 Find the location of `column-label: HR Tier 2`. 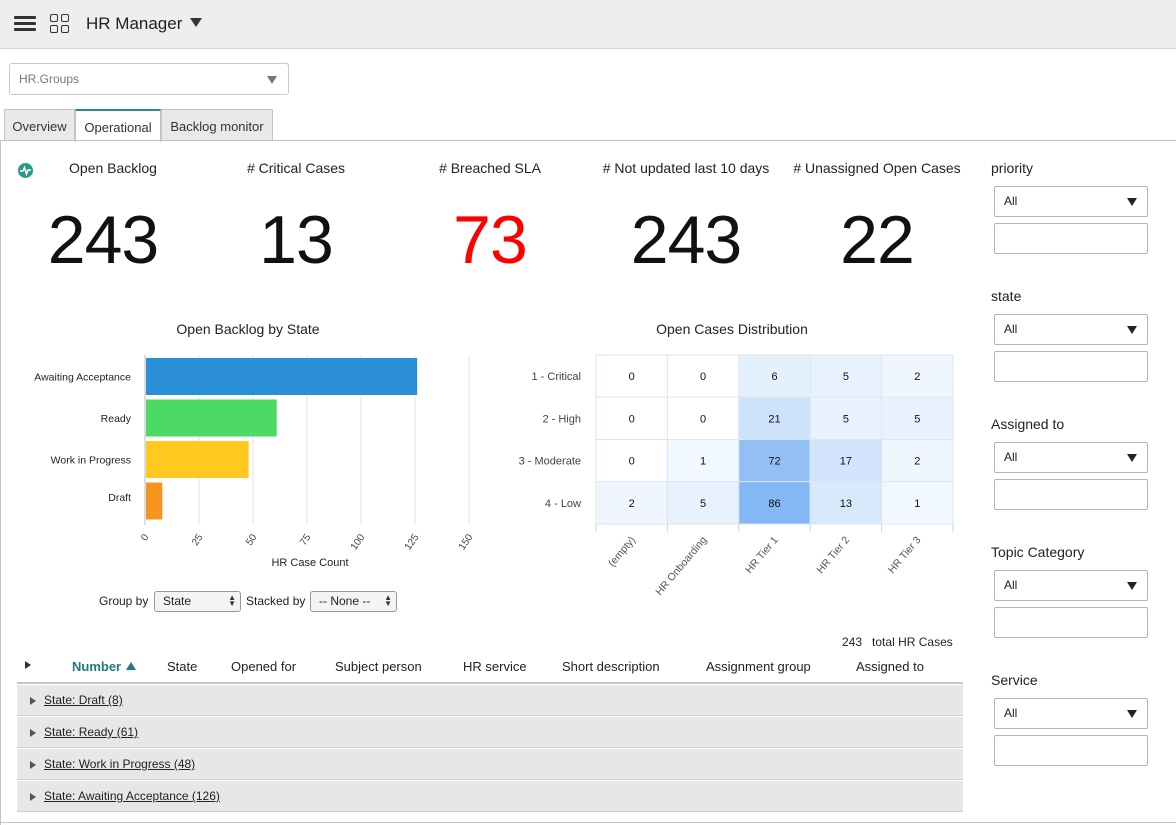

column-label: HR Tier 2 is located at coordinates (834, 555).